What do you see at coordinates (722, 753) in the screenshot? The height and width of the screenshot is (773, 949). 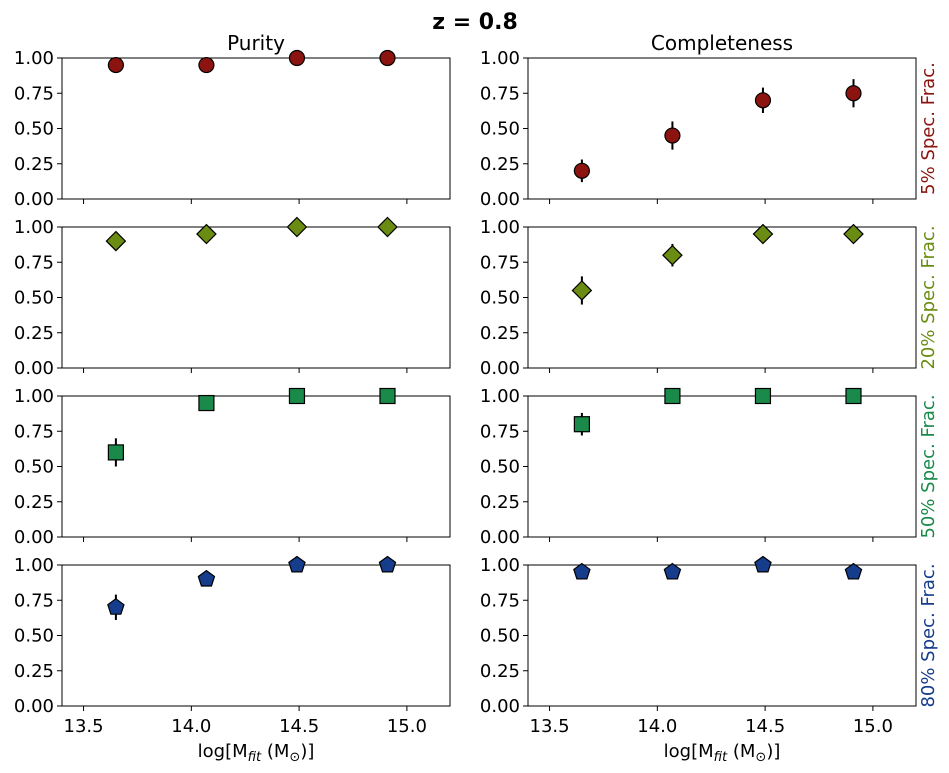 I see `x-axis-label-2: log[Mfit (M⊙)]` at bounding box center [722, 753].